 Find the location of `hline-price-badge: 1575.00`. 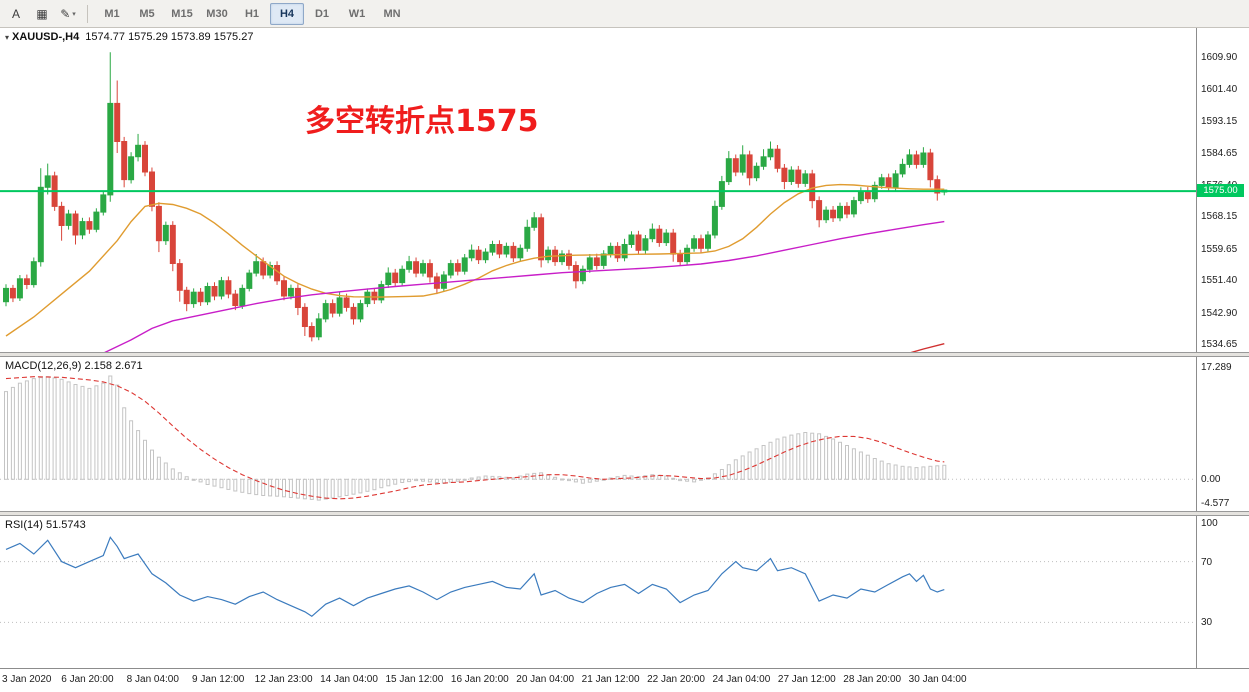

hline-price-badge: 1575.00 is located at coordinates (1220, 191).